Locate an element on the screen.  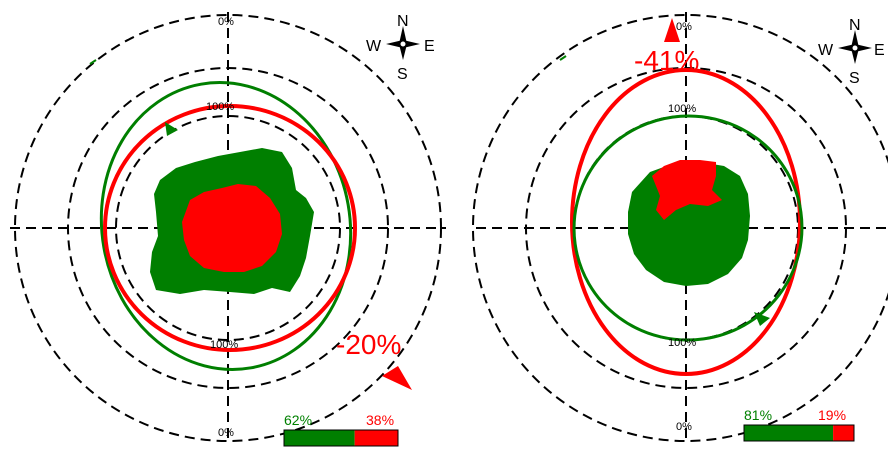
bar-green-label: 81% is located at coordinates (758, 415).